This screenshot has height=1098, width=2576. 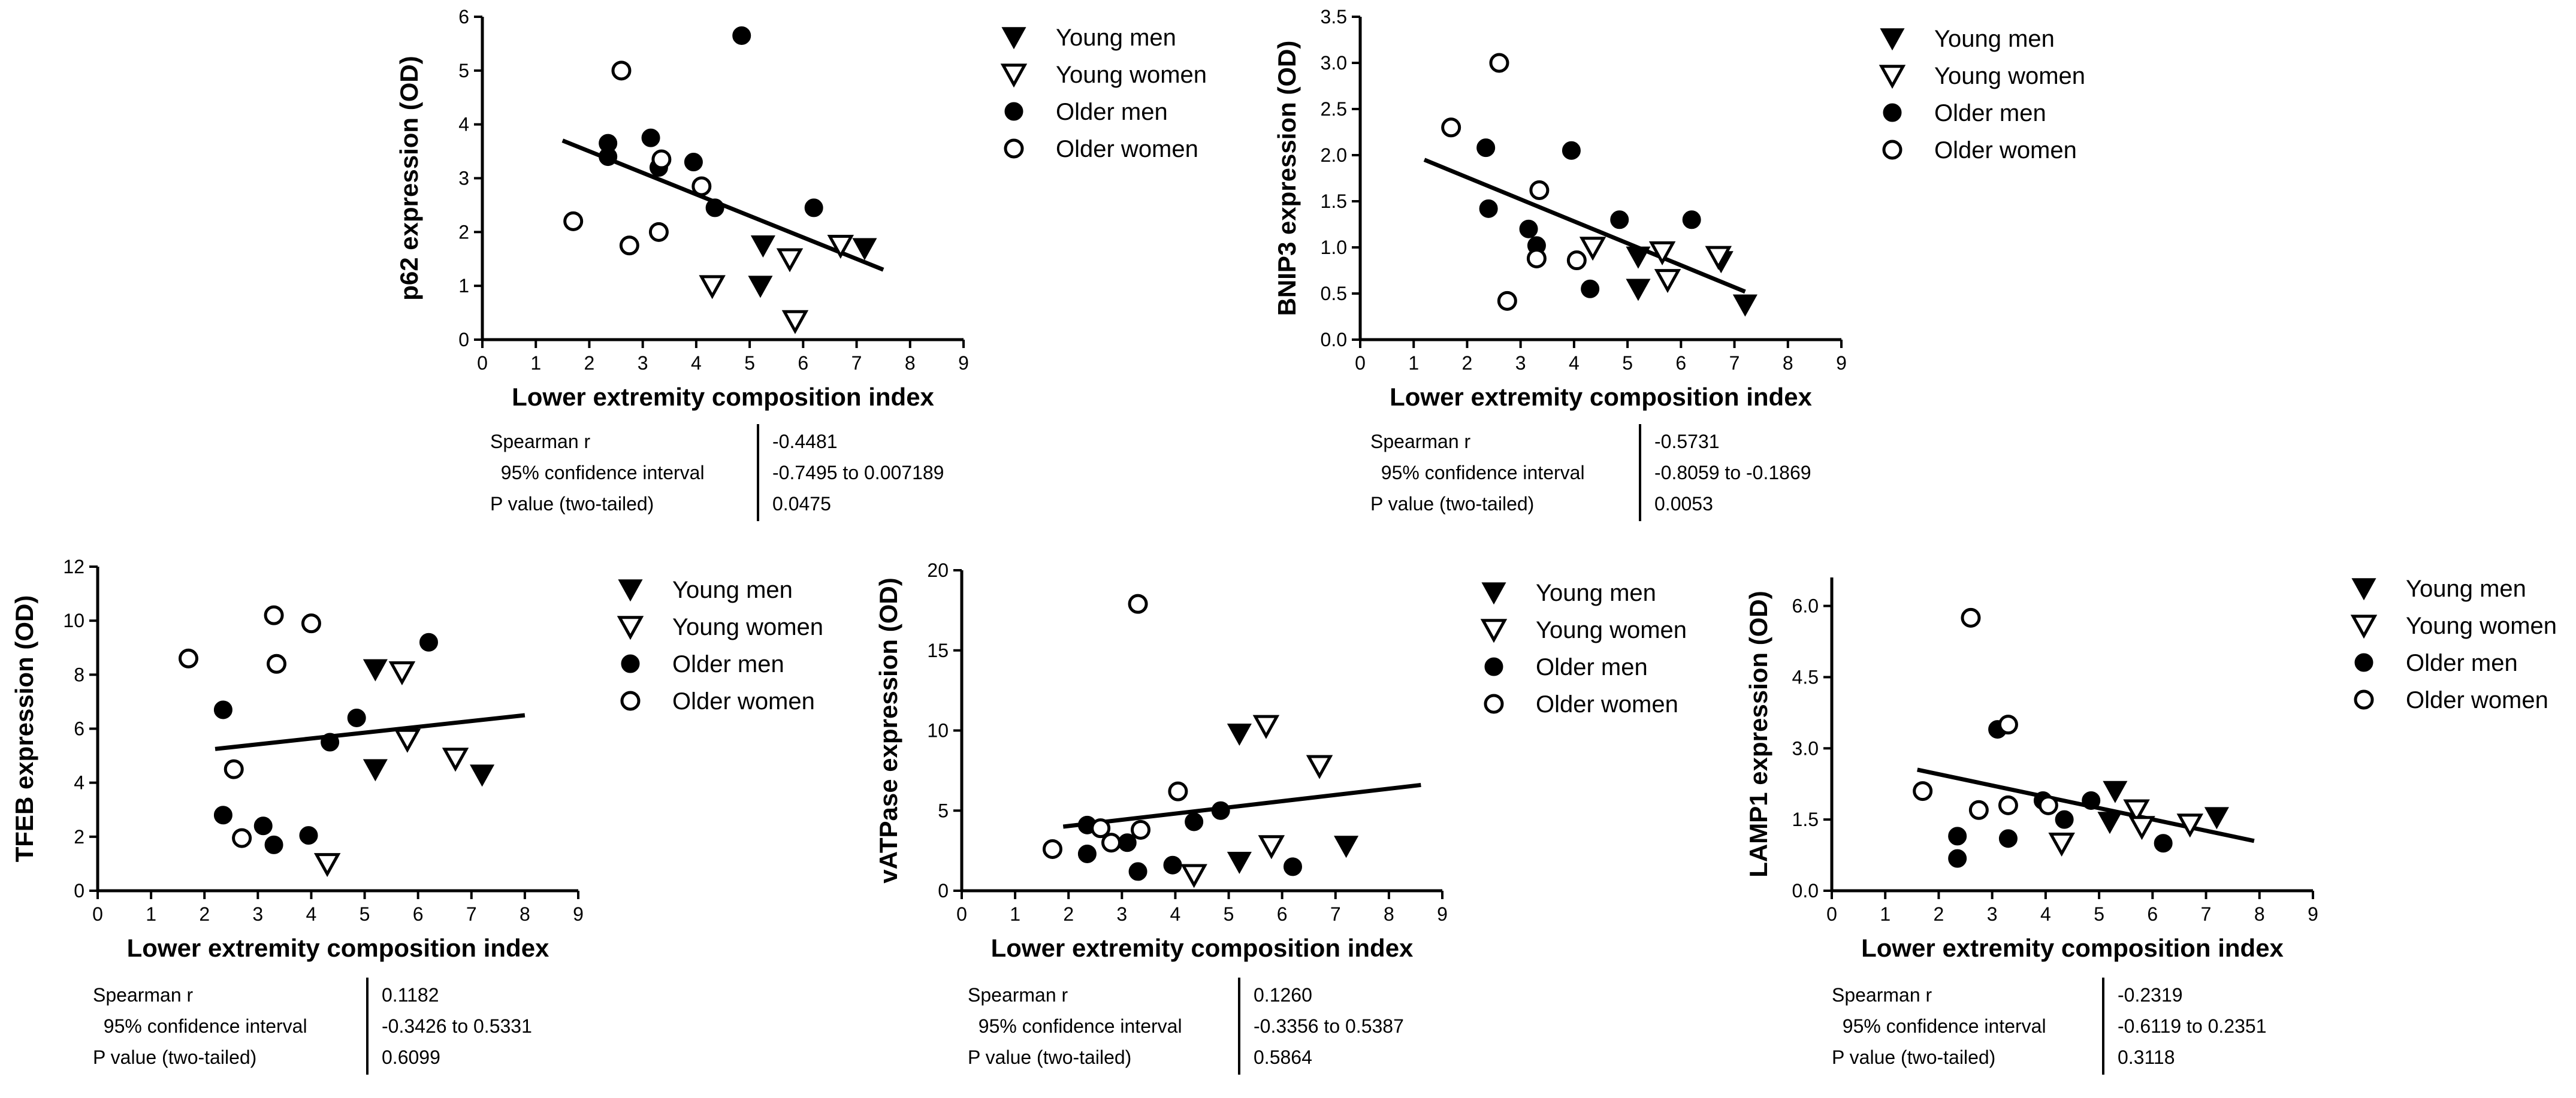 I want to click on y-axis-title: p62 expression (OD), so click(x=409, y=178).